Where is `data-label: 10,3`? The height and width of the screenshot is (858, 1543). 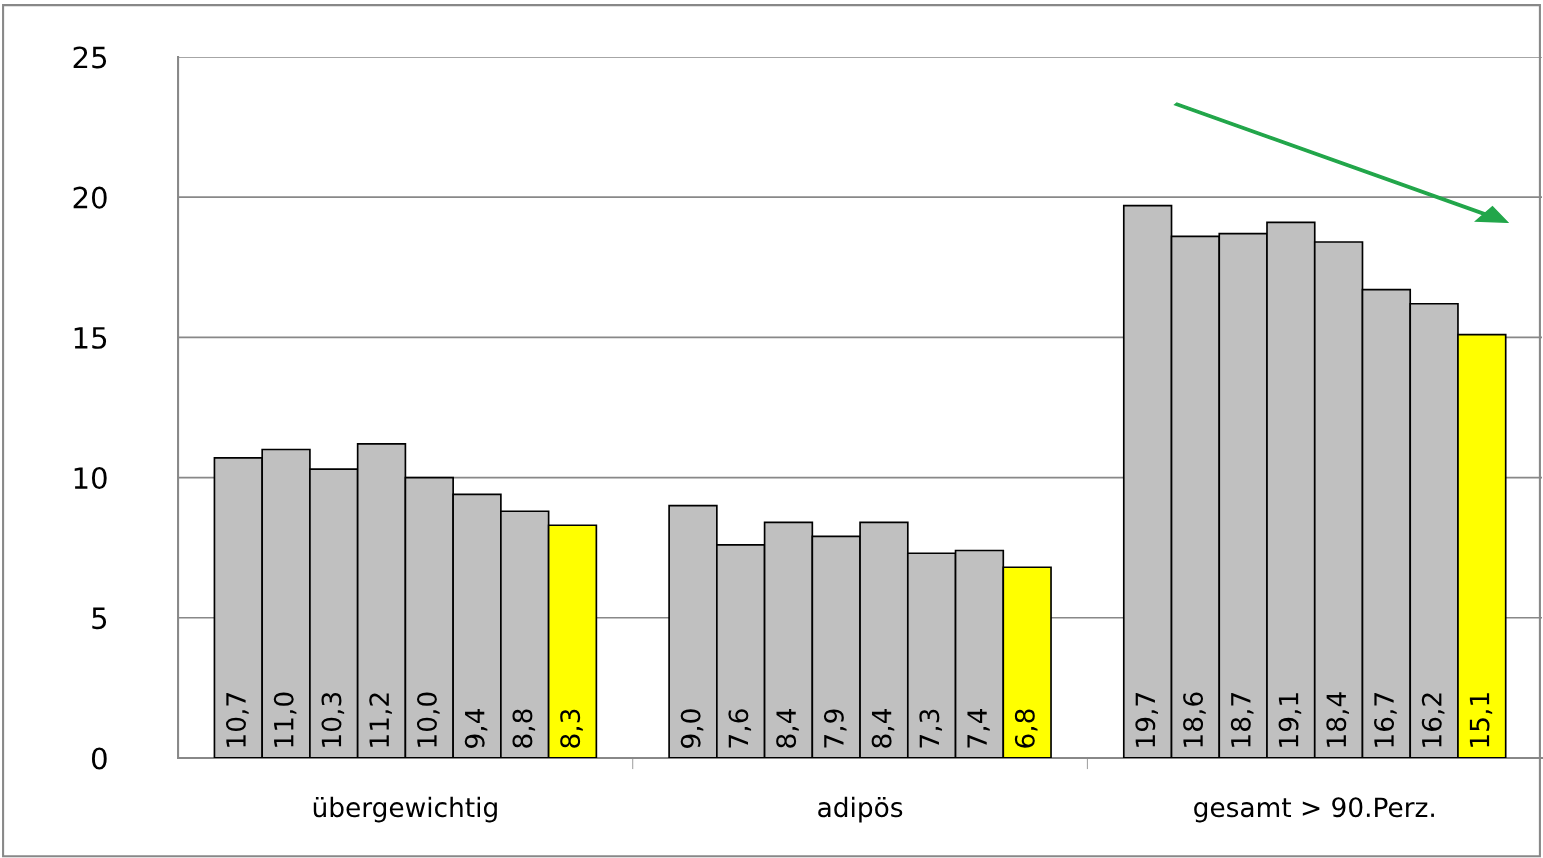 data-label: 10,3 is located at coordinates (333, 719).